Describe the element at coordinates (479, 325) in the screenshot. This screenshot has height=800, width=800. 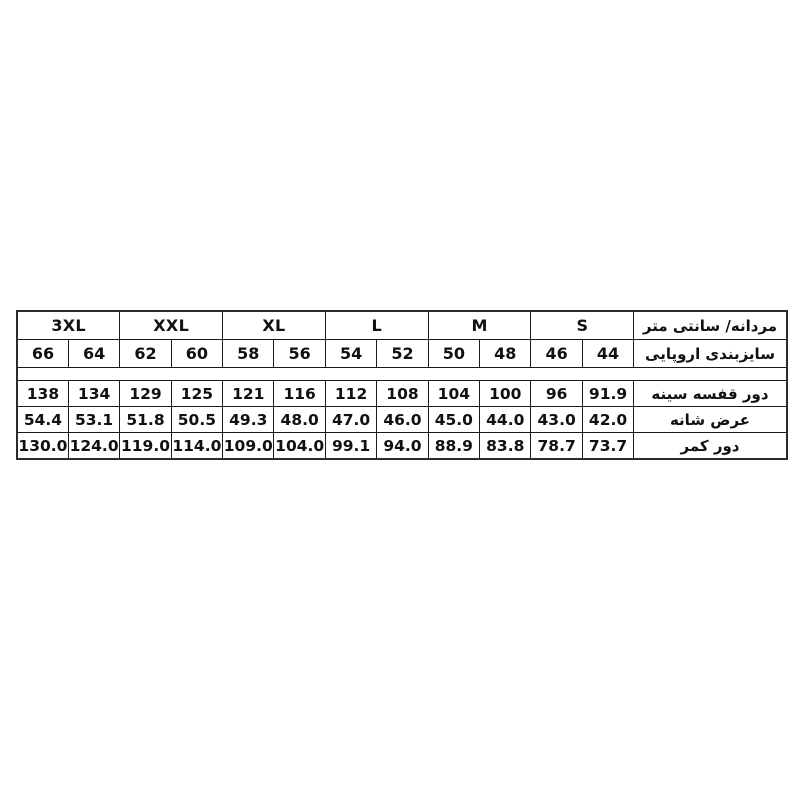
I see `size-group-cell-m: M` at that location.